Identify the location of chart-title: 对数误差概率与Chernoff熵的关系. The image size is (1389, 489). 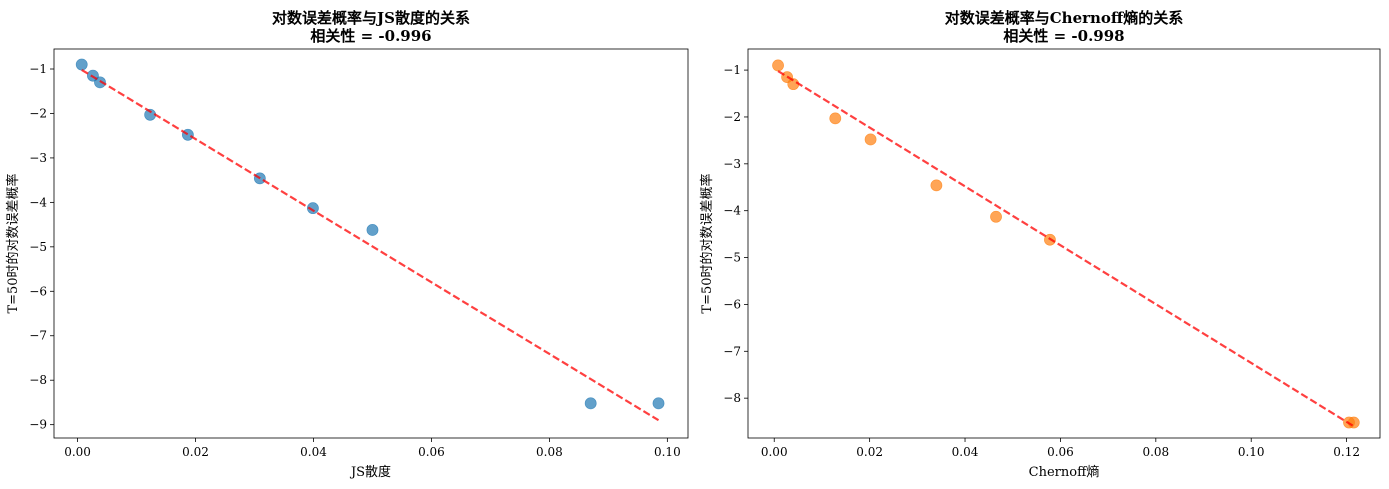
(1064, 18).